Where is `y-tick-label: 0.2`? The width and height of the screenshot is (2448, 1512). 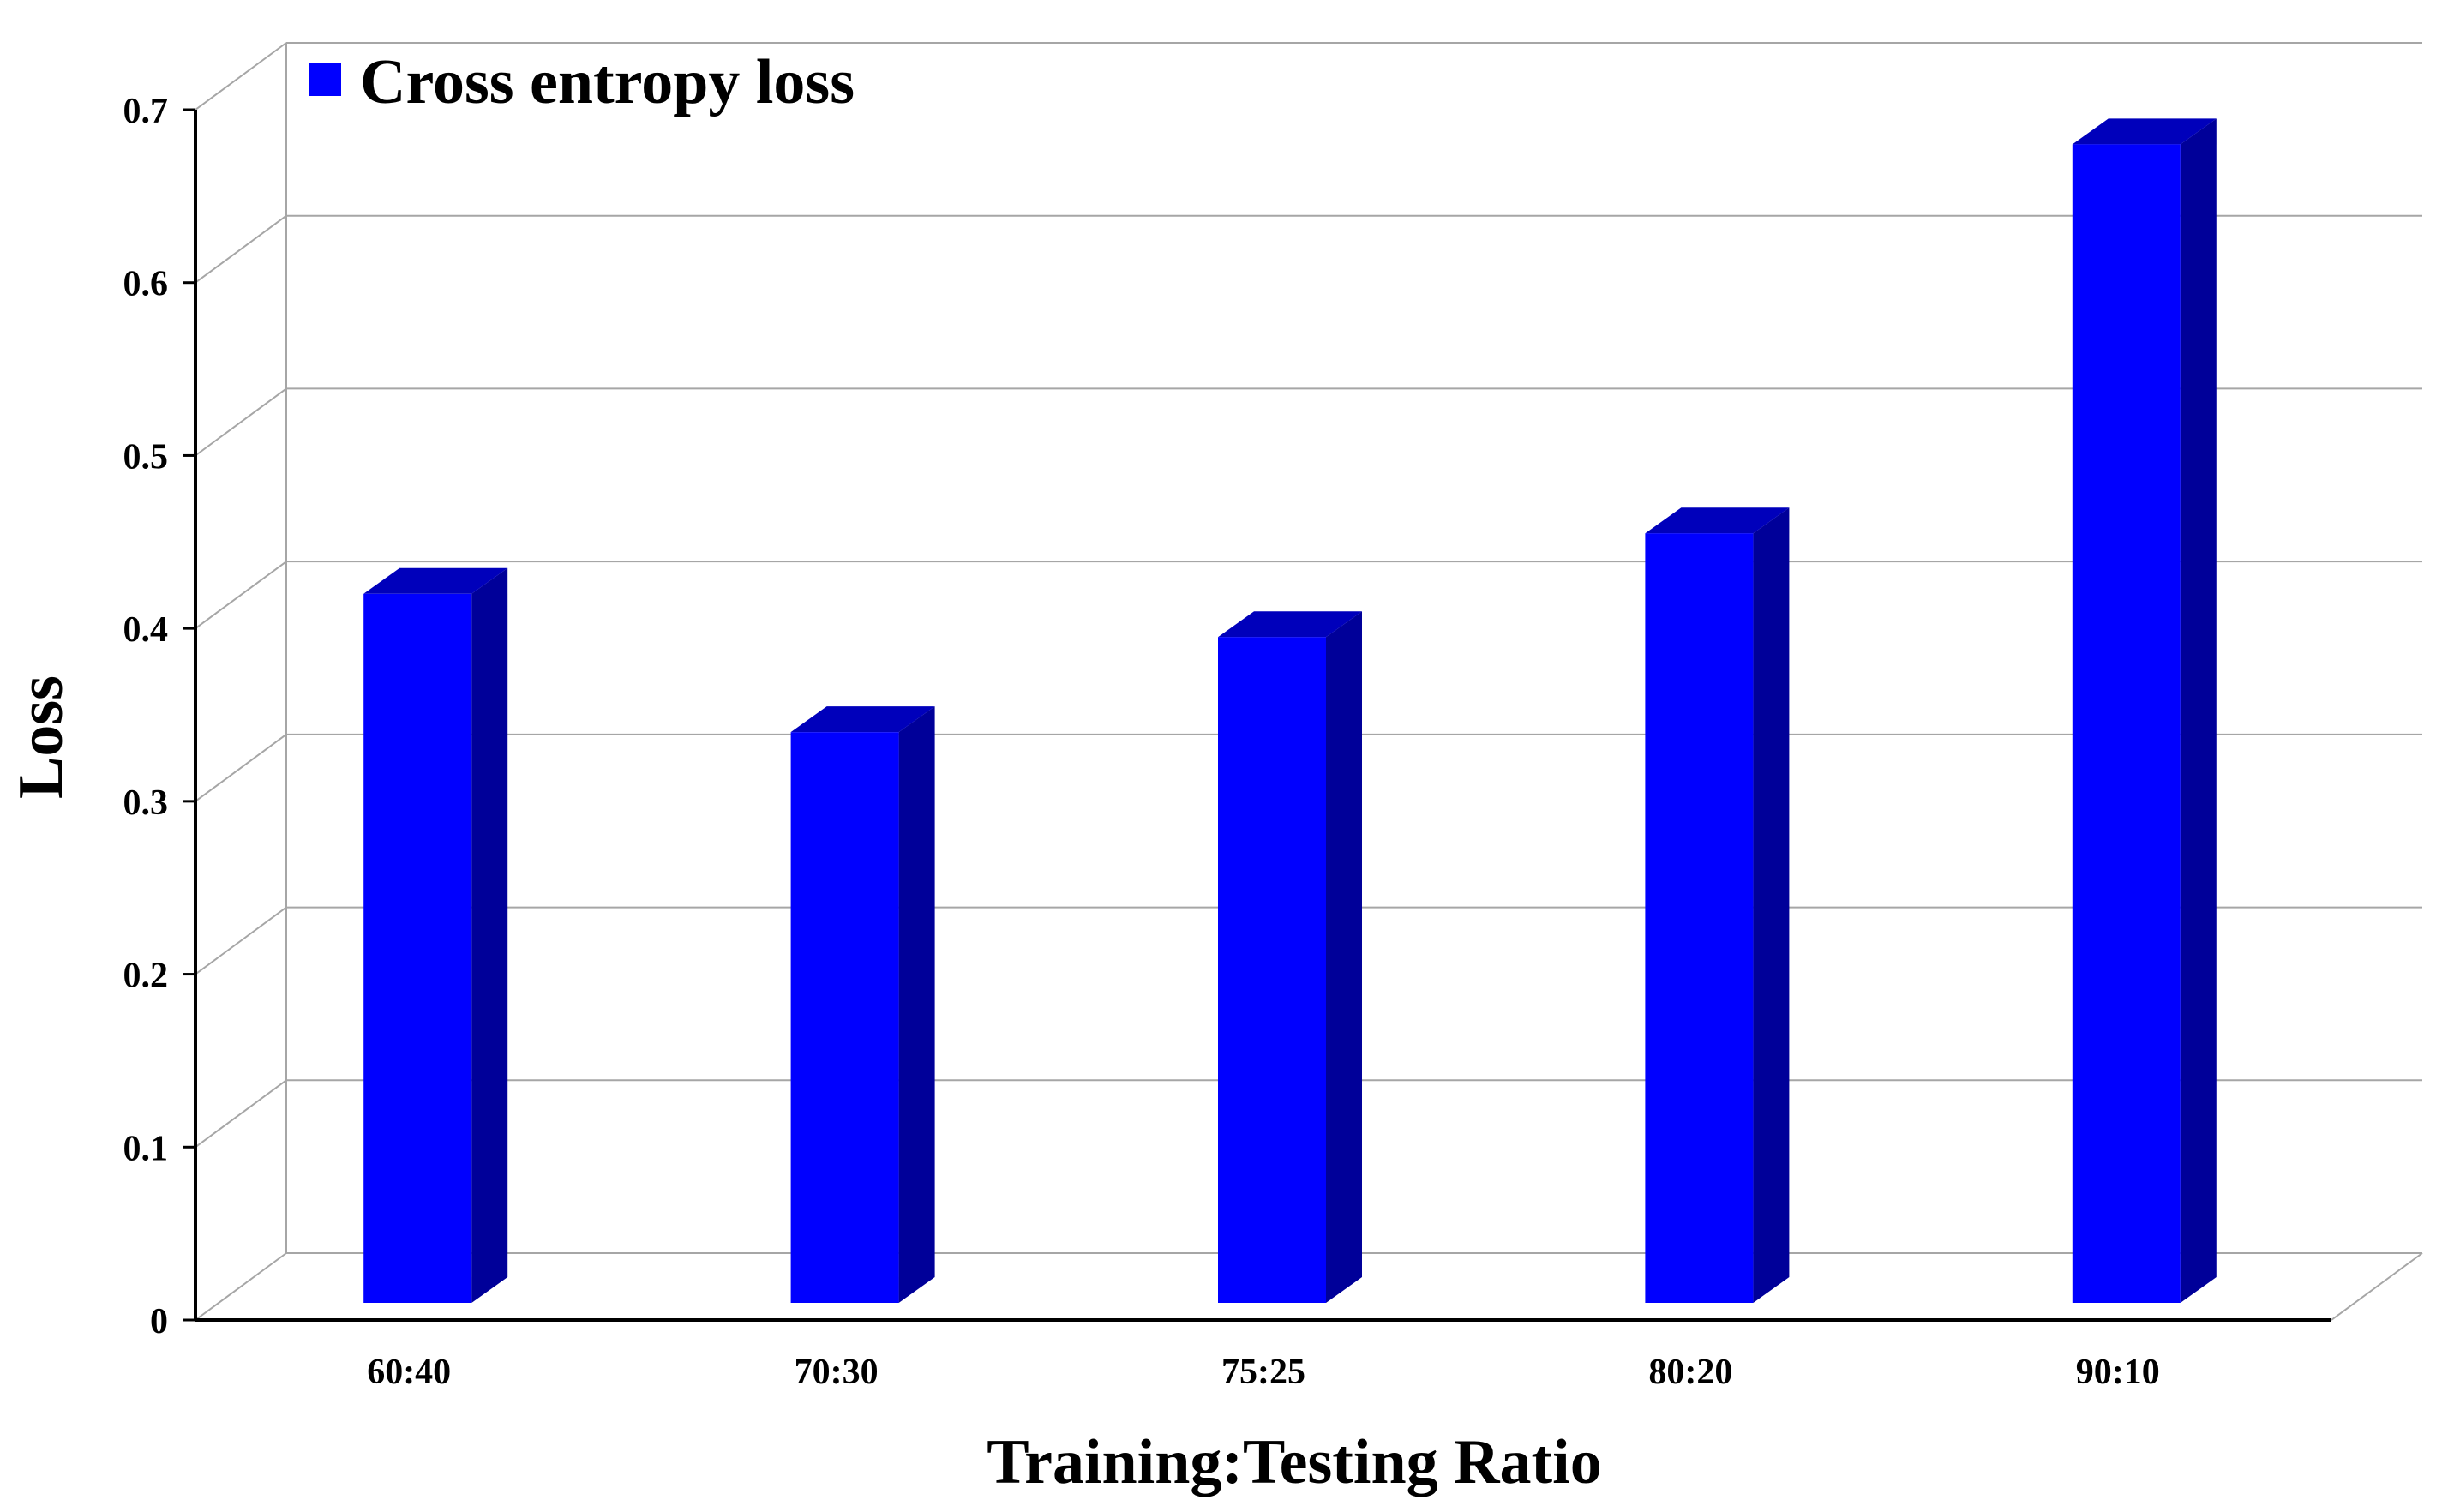 y-tick-label: 0.2 is located at coordinates (146, 976).